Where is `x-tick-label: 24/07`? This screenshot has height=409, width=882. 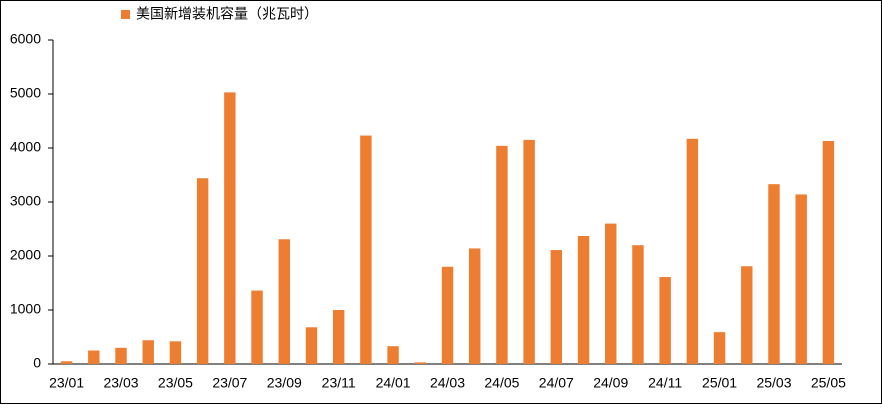 x-tick-label: 24/07 is located at coordinates (556, 383).